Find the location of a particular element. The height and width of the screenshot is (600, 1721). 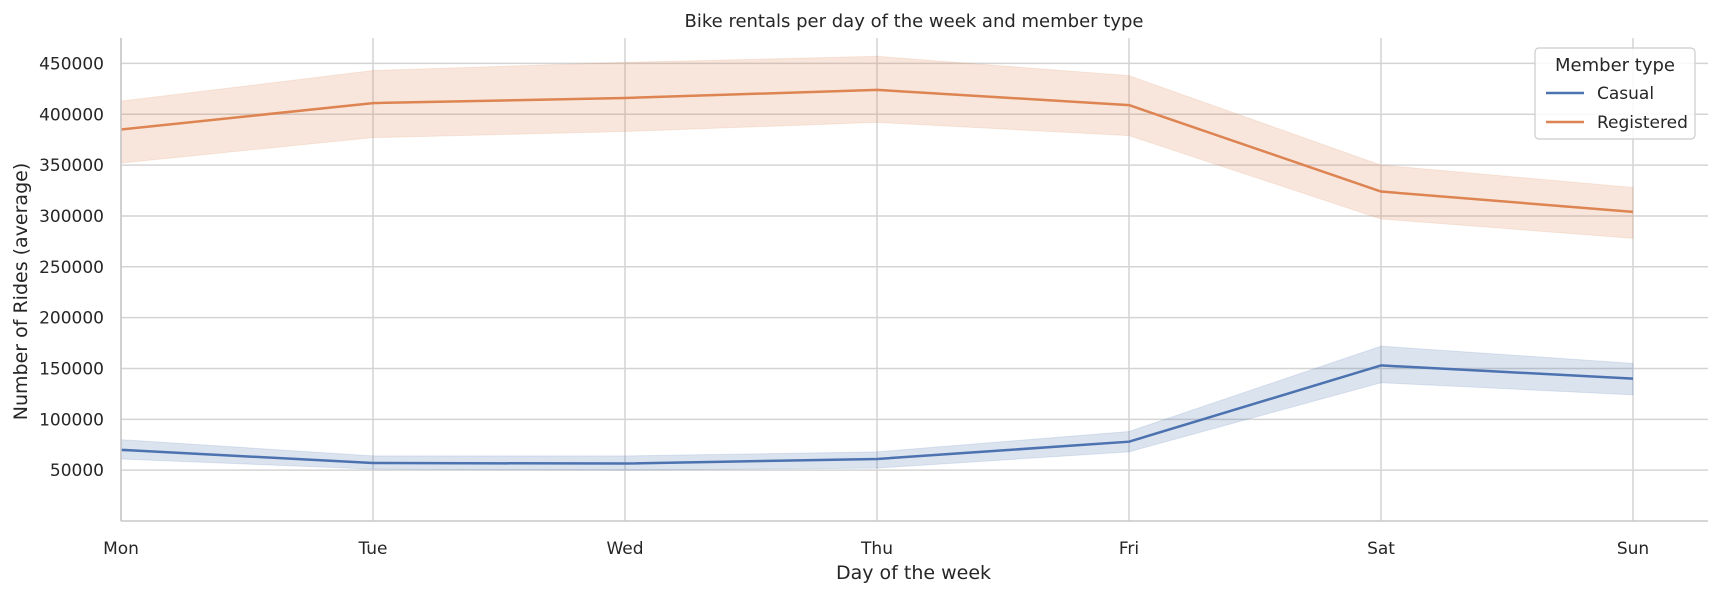

y-tick-label: 150000 is located at coordinates (71, 369).